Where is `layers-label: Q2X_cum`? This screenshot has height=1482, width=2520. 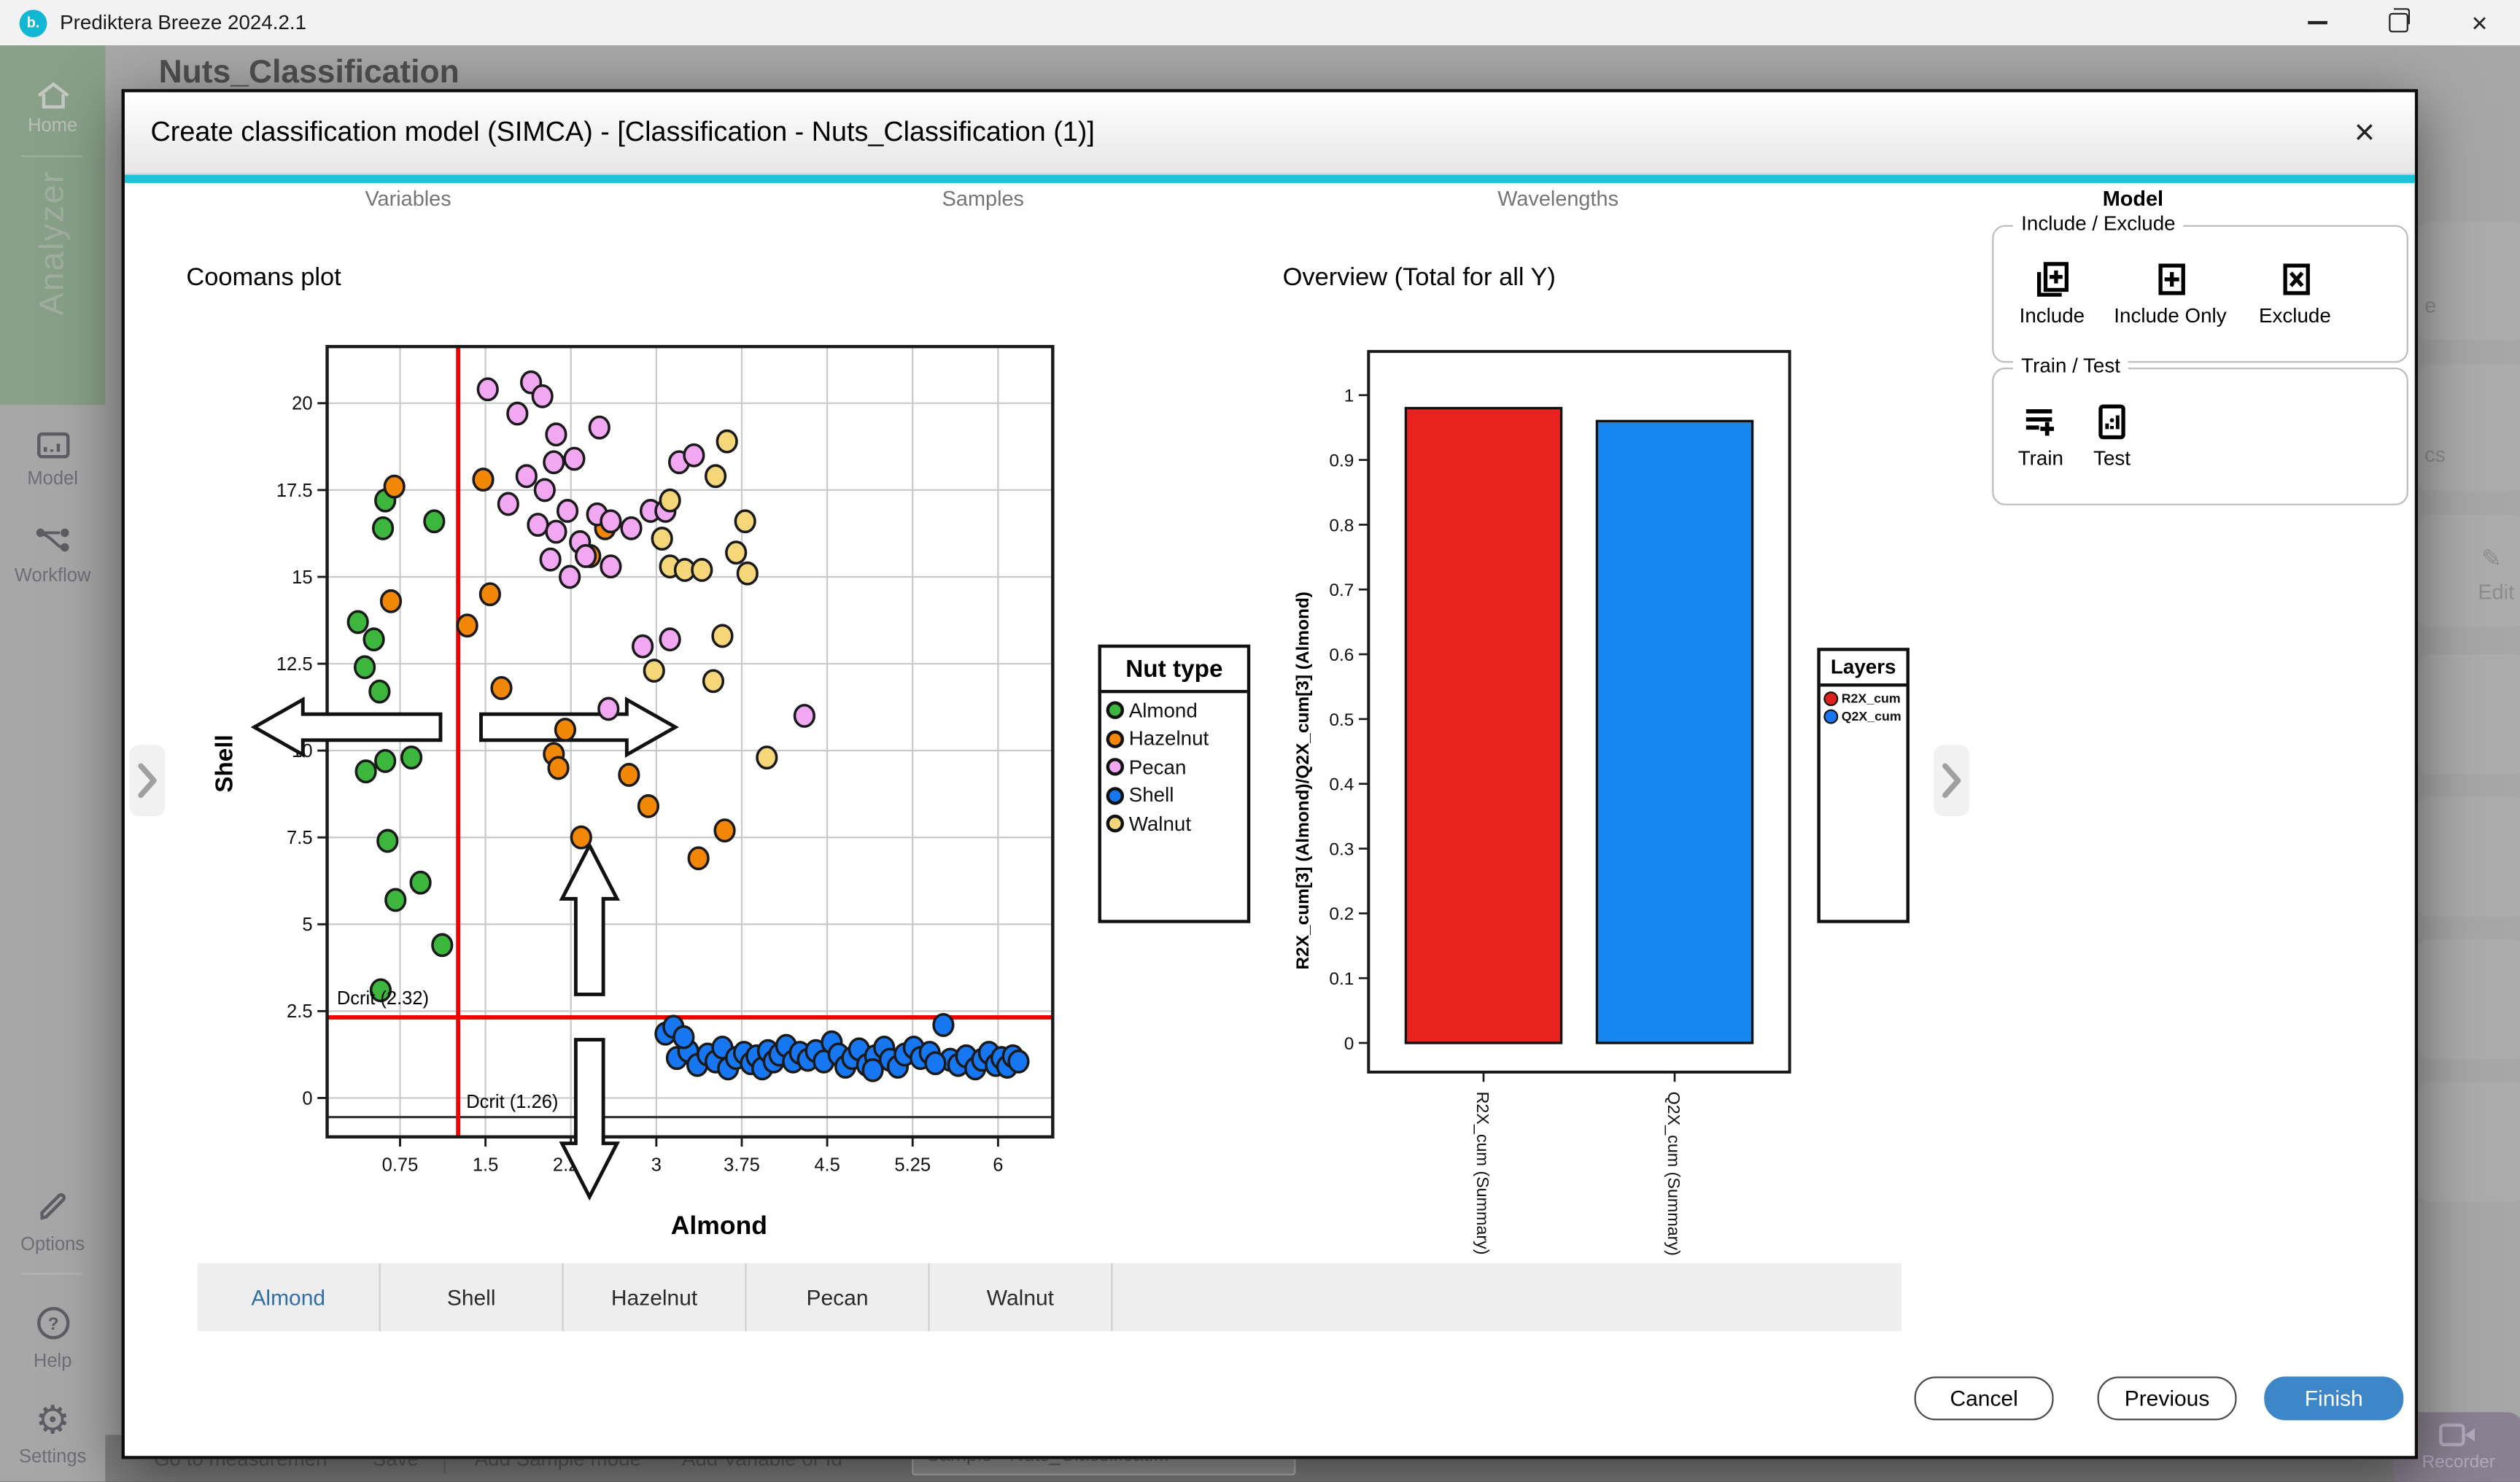
layers-label: Q2X_cum is located at coordinates (1871, 717).